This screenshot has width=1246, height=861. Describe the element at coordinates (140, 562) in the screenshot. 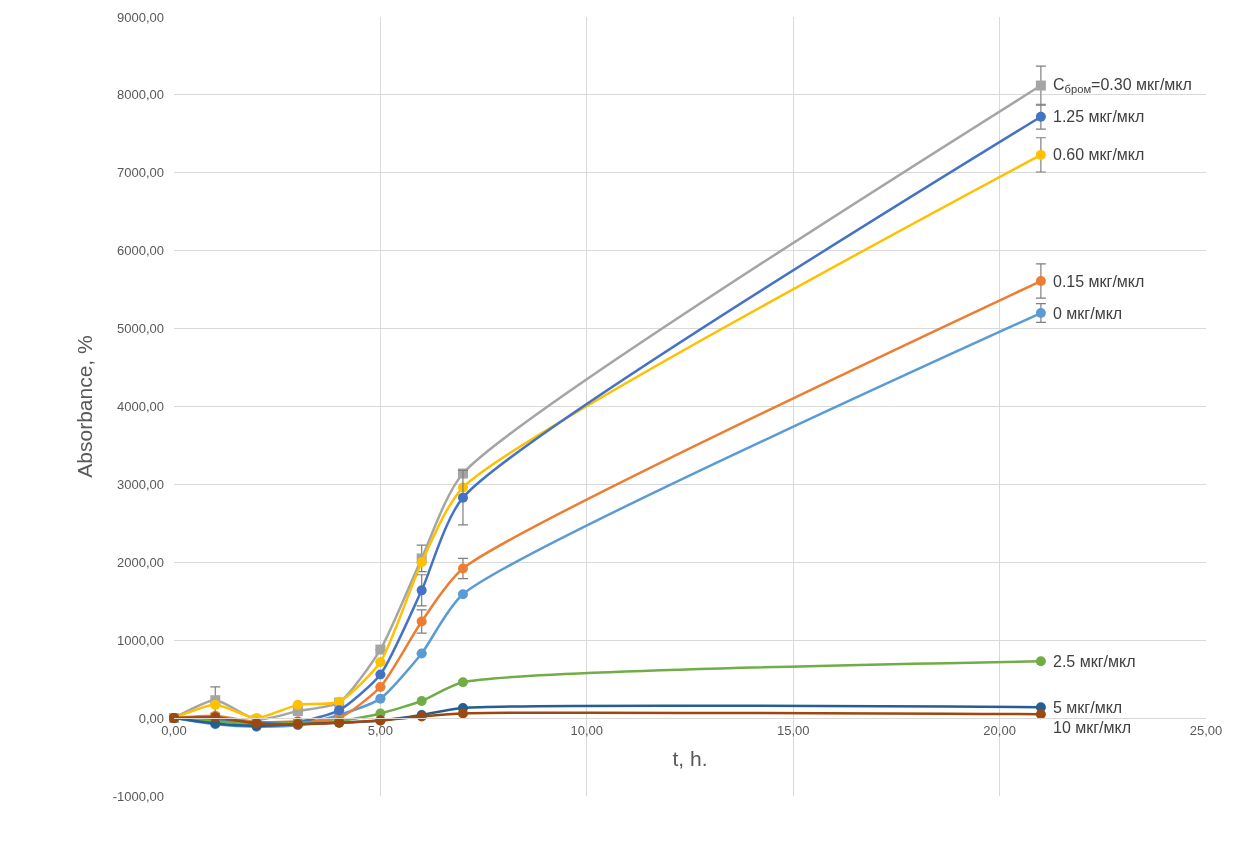

I see `y-tick-label: 2000,00` at that location.